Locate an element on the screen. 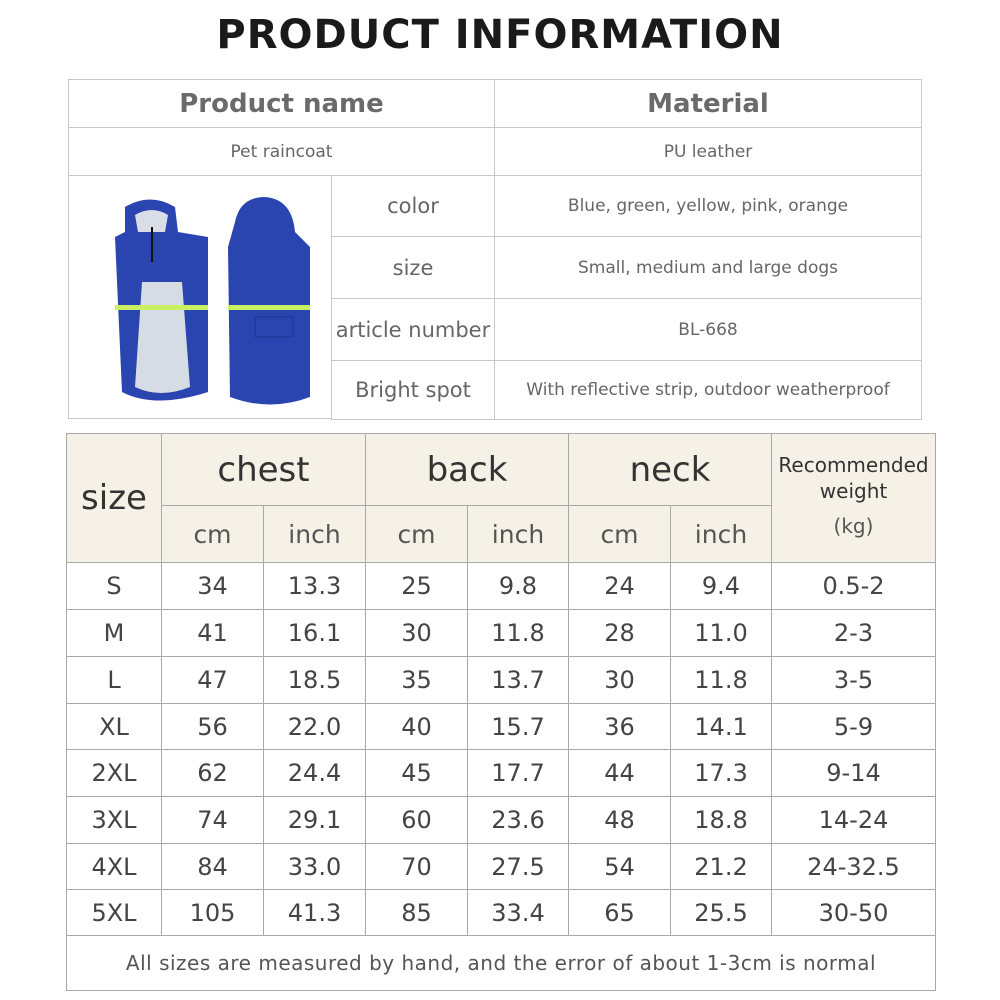 The height and width of the screenshot is (1000, 1000). value-cell: 41.3 is located at coordinates (314, 912).